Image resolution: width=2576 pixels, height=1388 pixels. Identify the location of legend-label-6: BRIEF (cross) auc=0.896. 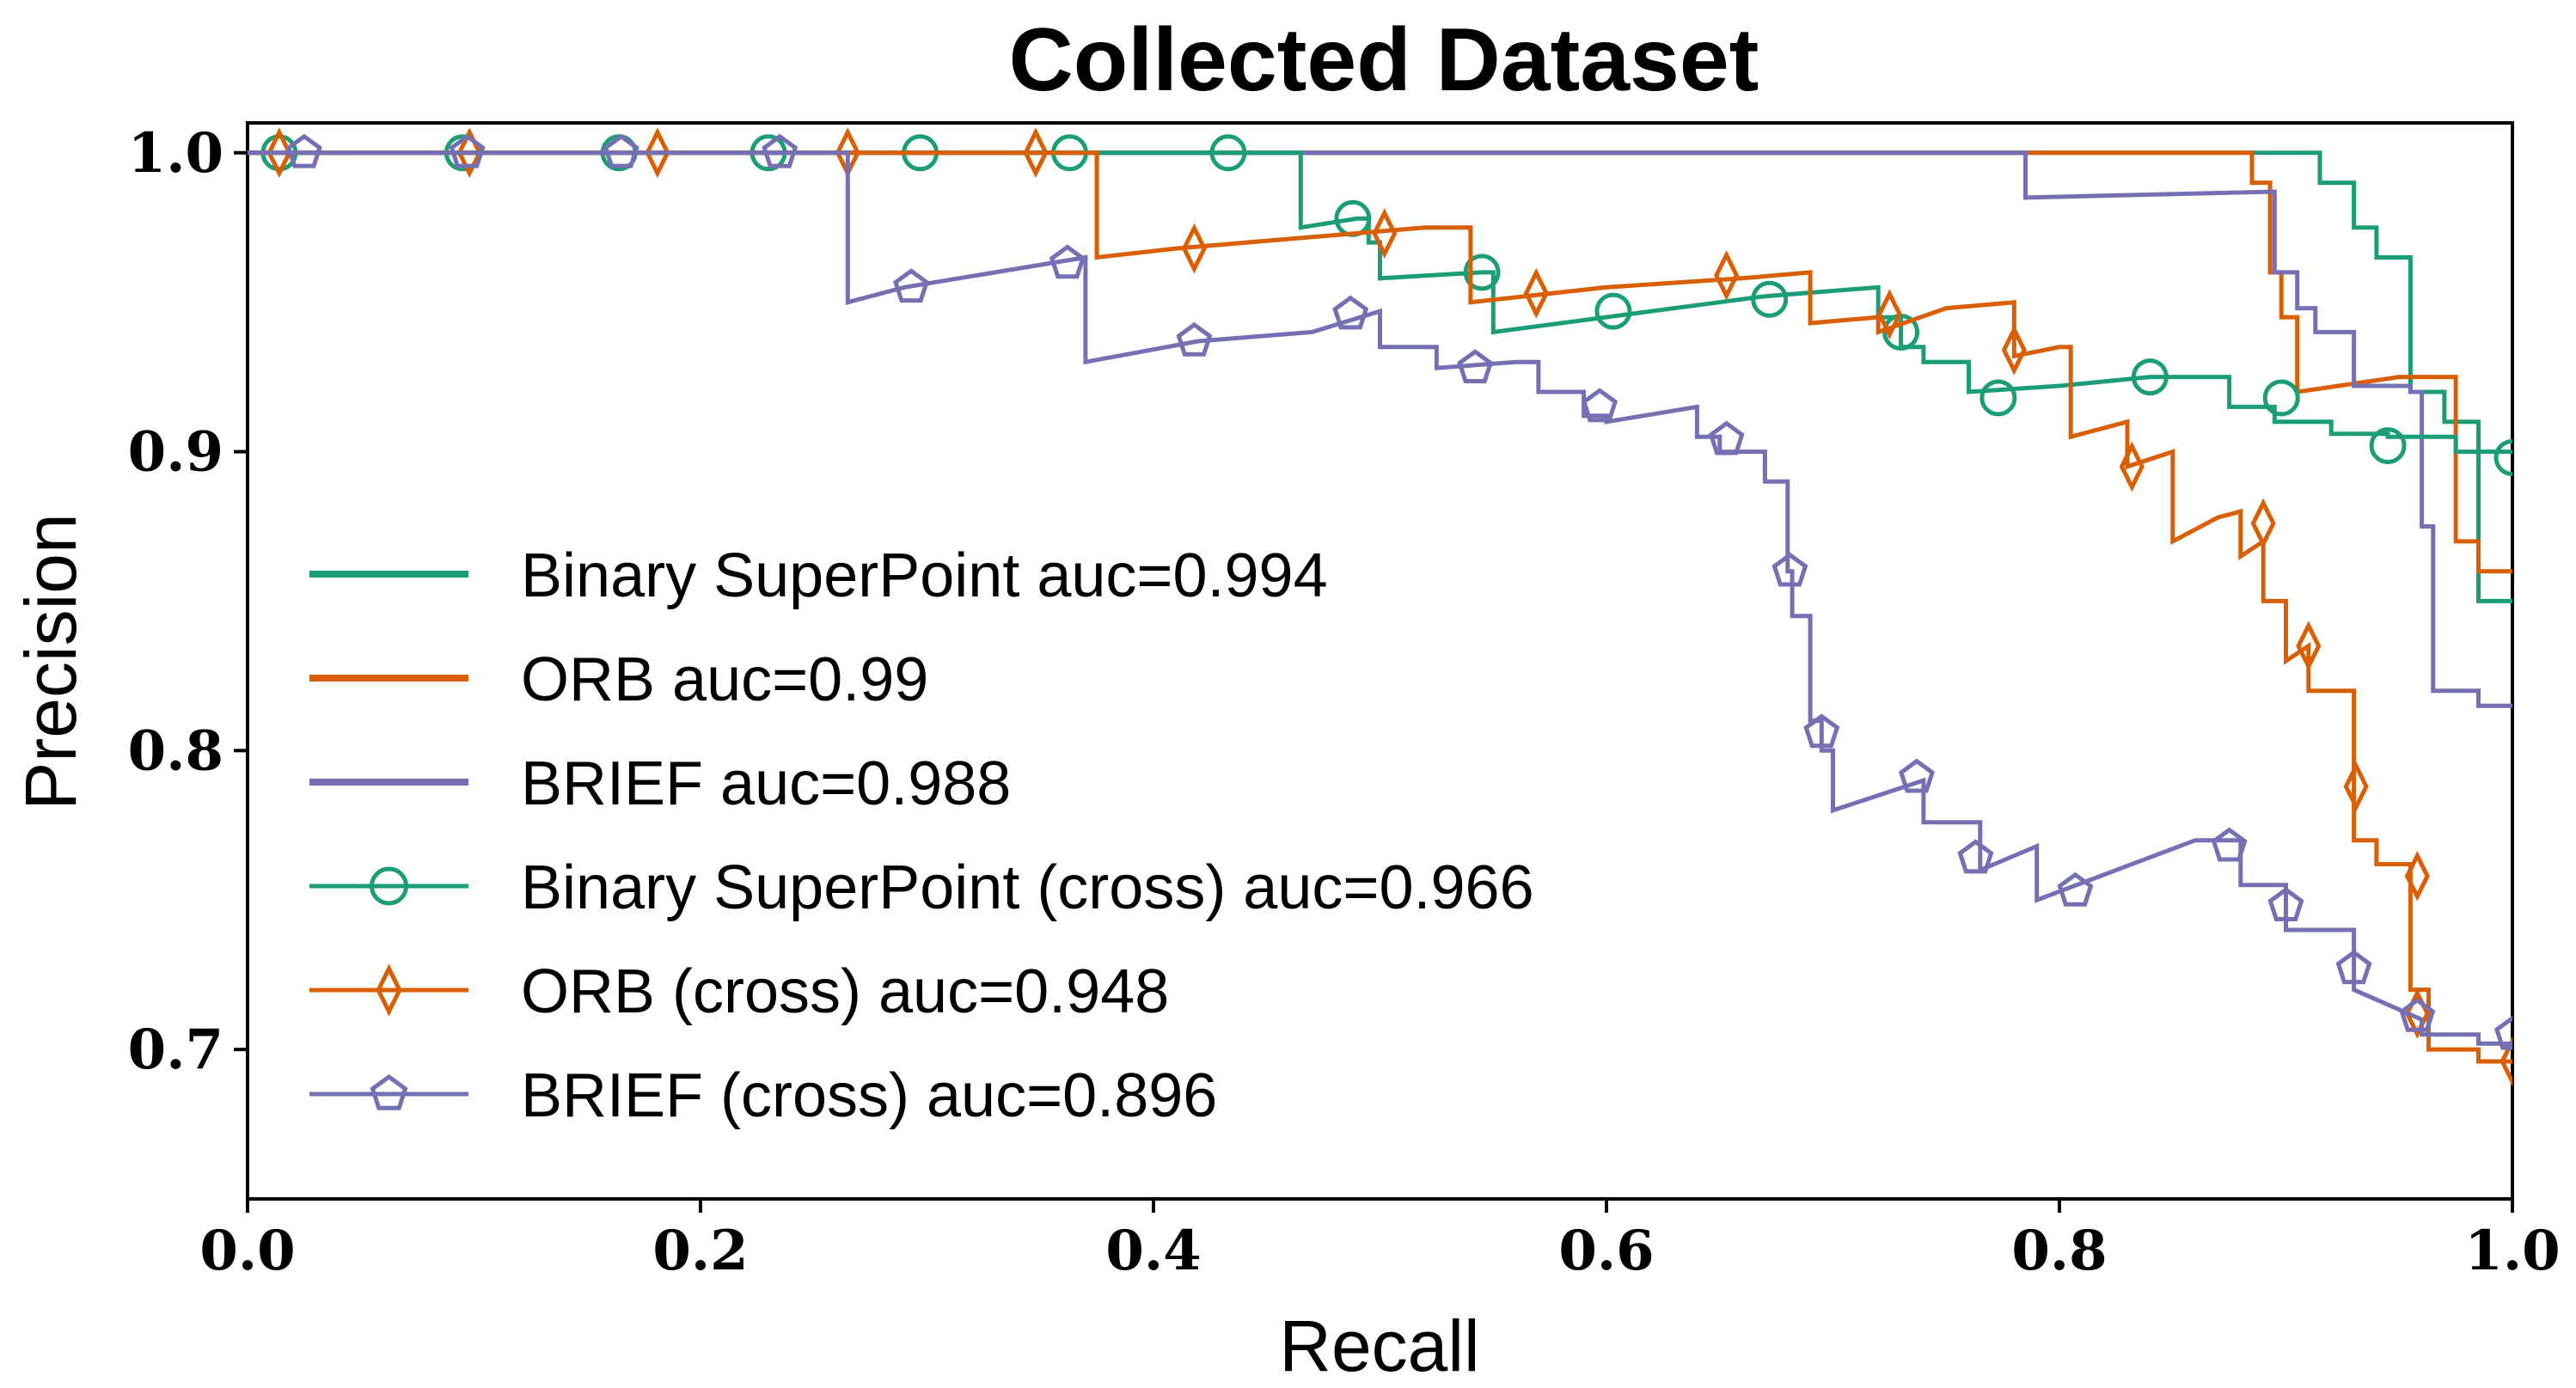
(869, 1095).